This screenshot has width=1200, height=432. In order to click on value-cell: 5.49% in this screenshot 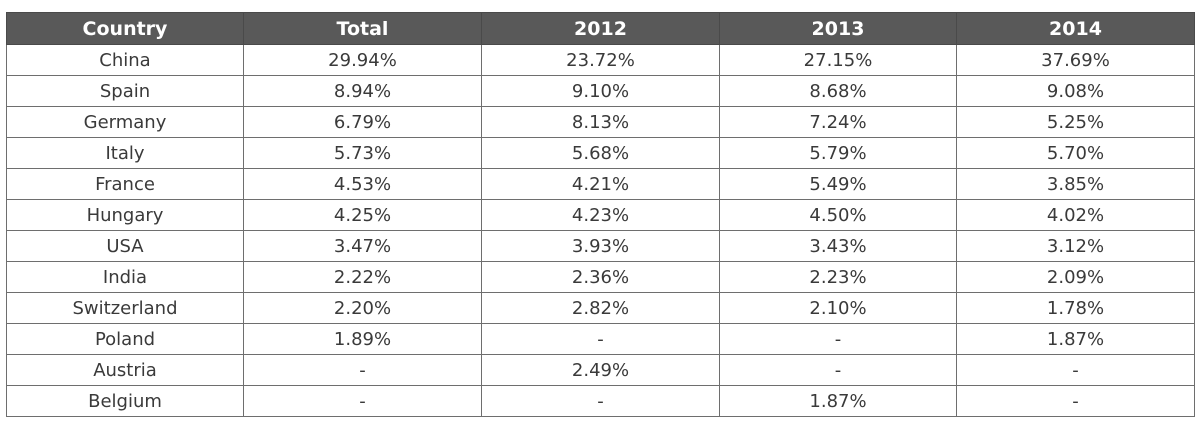, I will do `click(838, 184)`.